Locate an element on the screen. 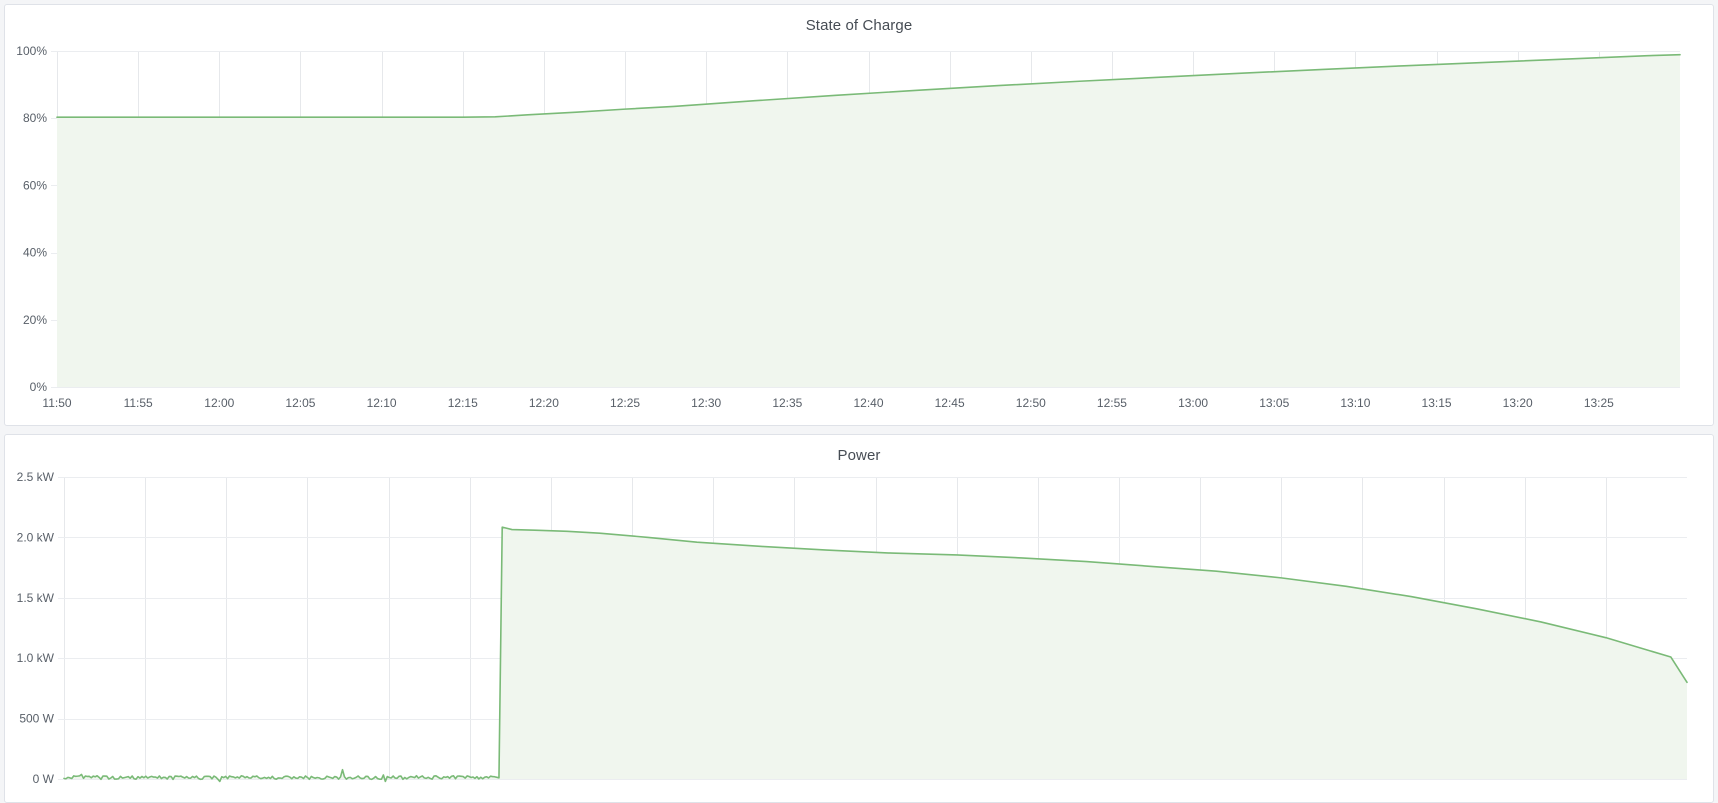 This screenshot has width=1718, height=803. x-tick-label: 12:05 is located at coordinates (300, 403).